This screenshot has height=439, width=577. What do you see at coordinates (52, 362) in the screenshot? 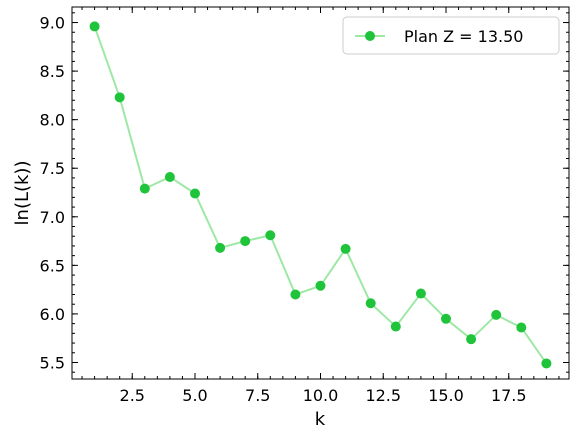
I see `y-tick-label: 5.5` at bounding box center [52, 362].